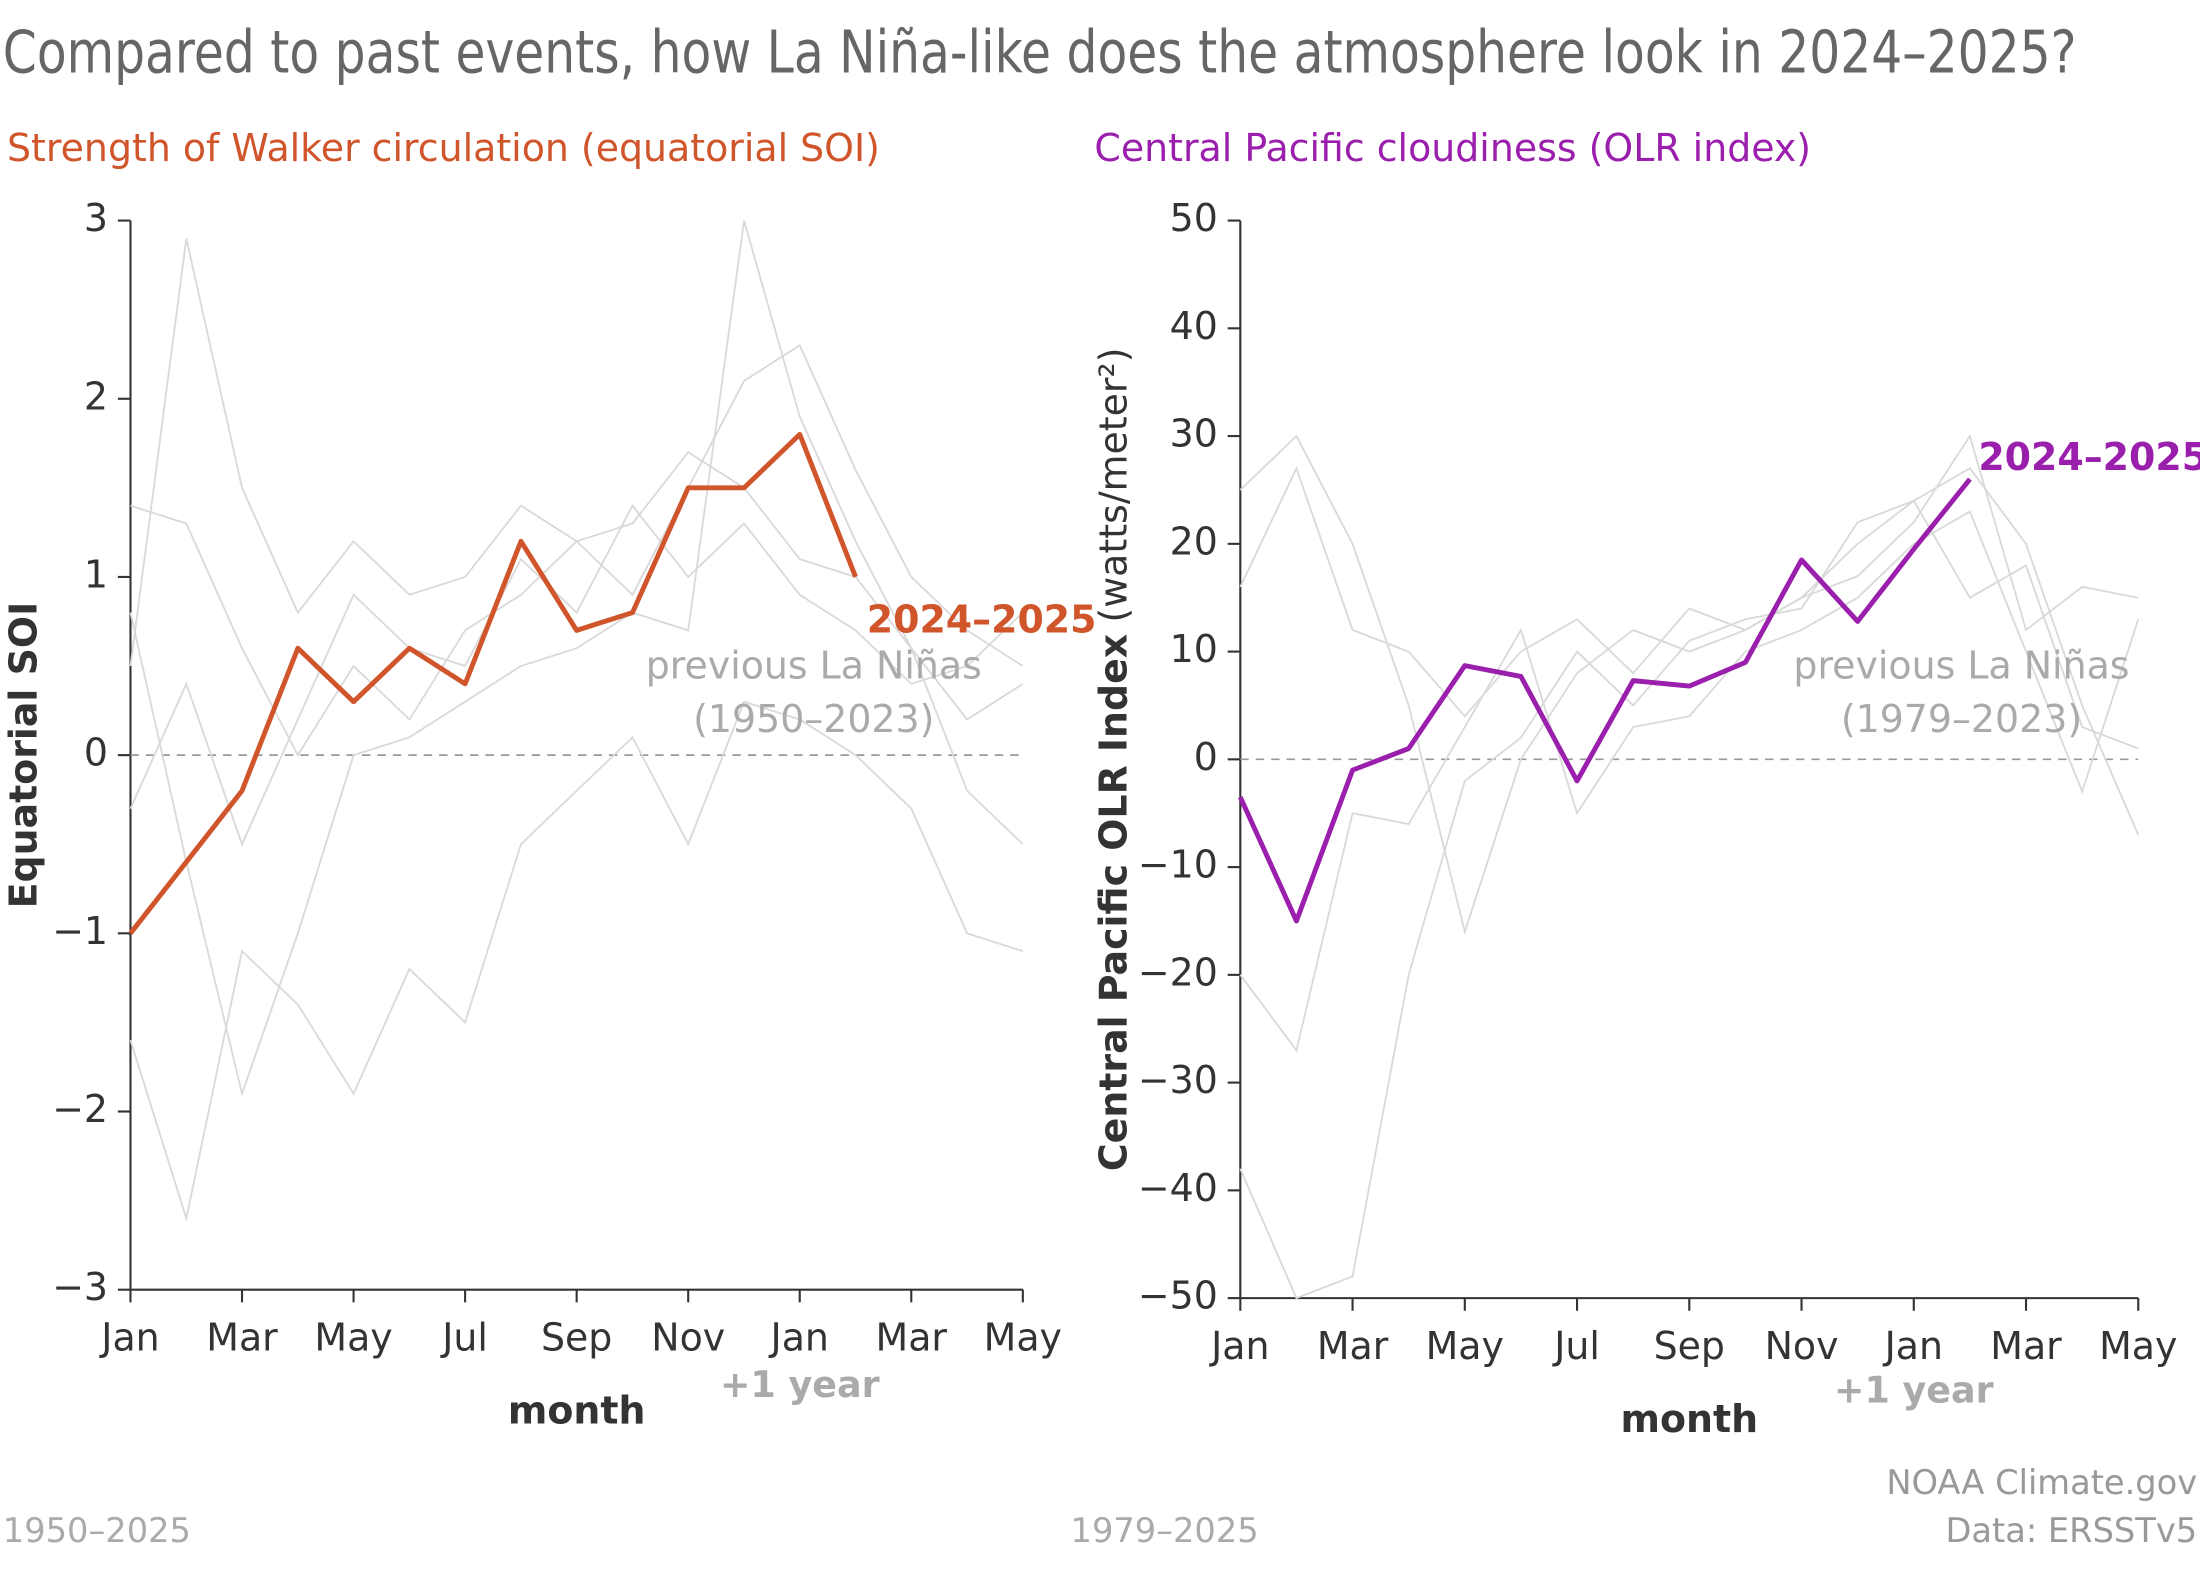  What do you see at coordinates (1194, 541) in the screenshot?
I see `y-tick-label: 20` at bounding box center [1194, 541].